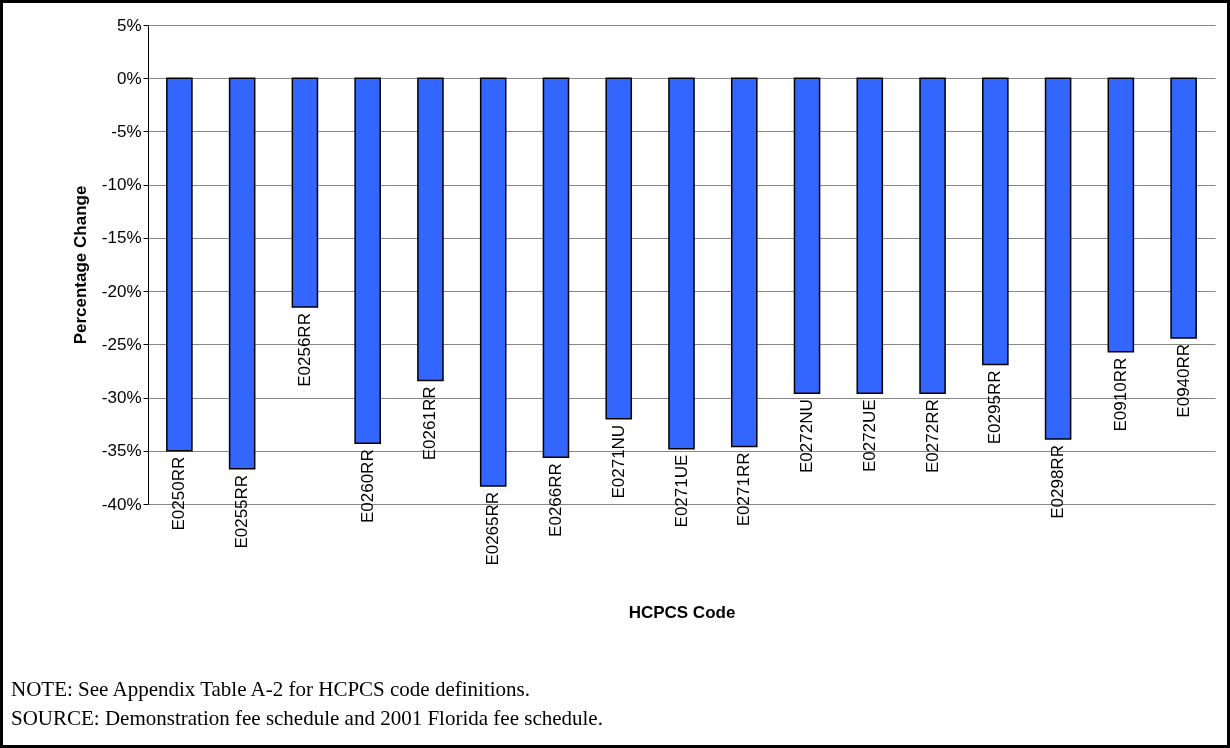  Describe the element at coordinates (121, 344) in the screenshot. I see `y-tick-label: -25%` at that location.